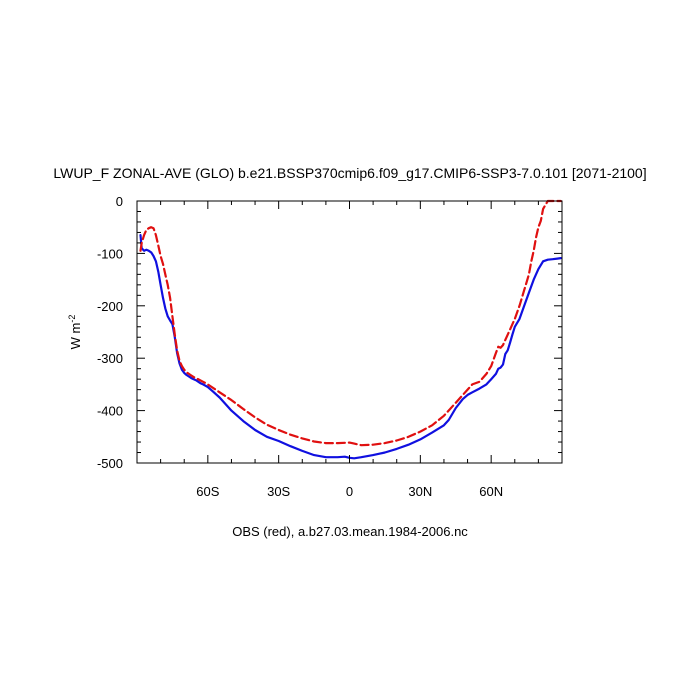 This screenshot has width=700, height=700. What do you see at coordinates (72, 319) in the screenshot?
I see `y-axis-label-exponent: -2` at bounding box center [72, 319].